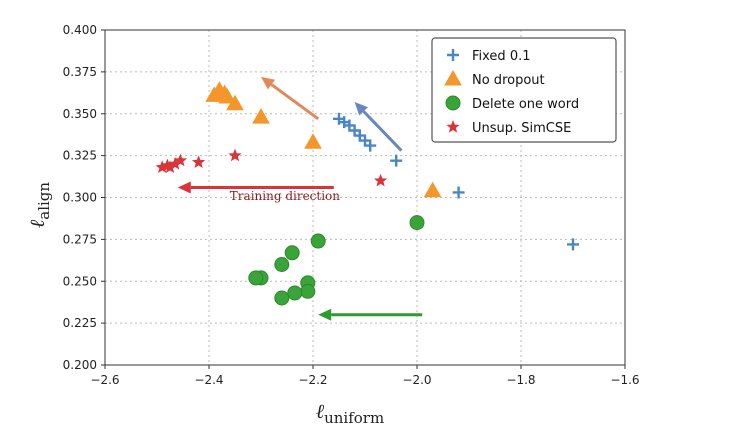 The height and width of the screenshot is (441, 740). I want to click on x-tick-label: −2.2, so click(312, 380).